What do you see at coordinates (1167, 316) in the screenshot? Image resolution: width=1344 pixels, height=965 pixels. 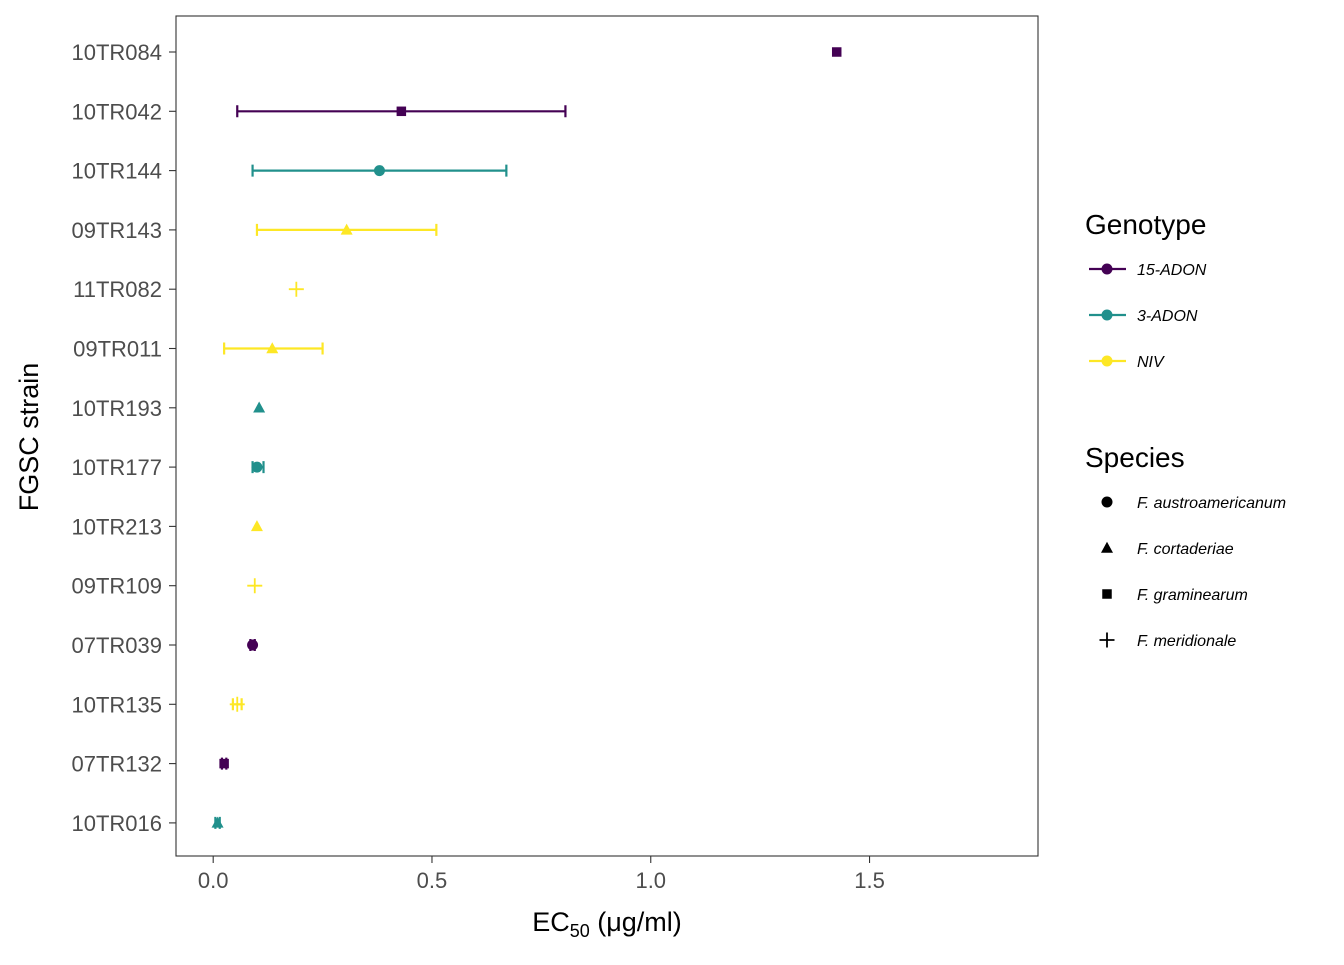 I see `genotype-legend-label: 3-ADON` at bounding box center [1167, 316].